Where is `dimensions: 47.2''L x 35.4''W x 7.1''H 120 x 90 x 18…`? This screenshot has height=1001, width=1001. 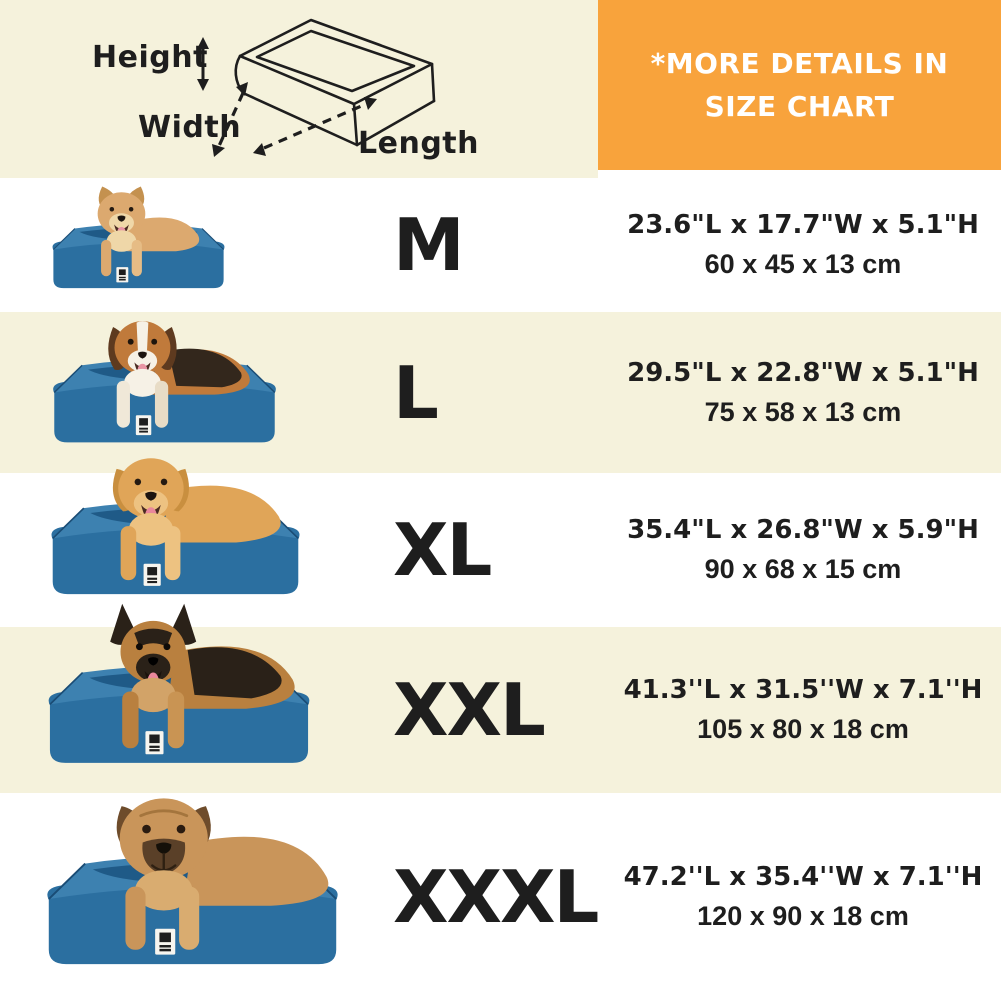
dimensions: 47.2''L x 35.4''W x 7.1''H 120 x 90 x 18… is located at coordinates (803, 897).